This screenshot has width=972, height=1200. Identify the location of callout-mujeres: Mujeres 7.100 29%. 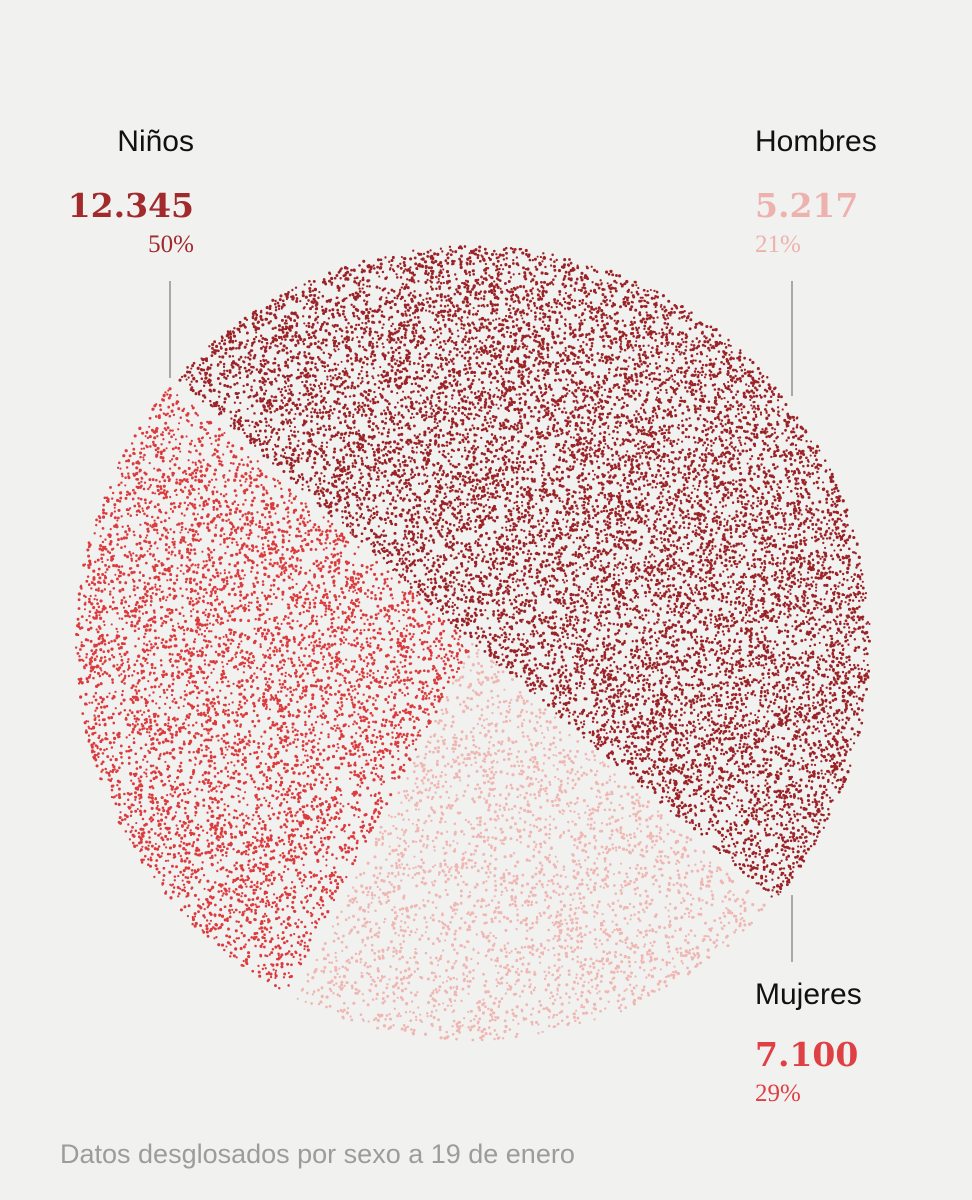
(808, 1001).